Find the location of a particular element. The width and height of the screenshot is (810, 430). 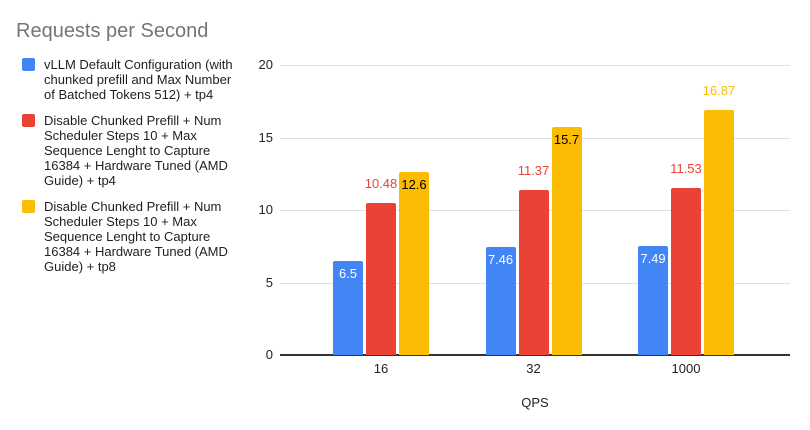

x-axis-tick-32: 32 is located at coordinates (533, 368).